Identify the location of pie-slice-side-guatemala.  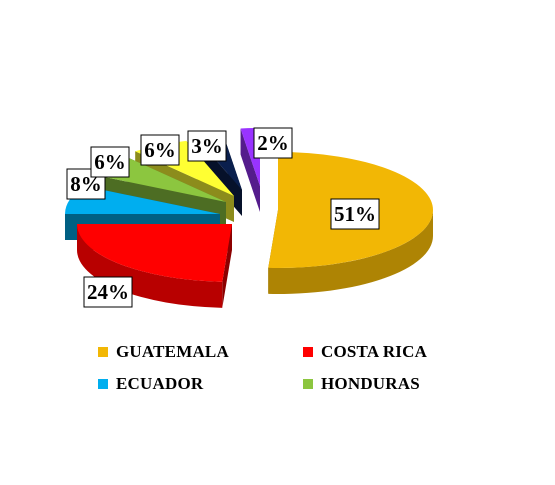
(350, 252).